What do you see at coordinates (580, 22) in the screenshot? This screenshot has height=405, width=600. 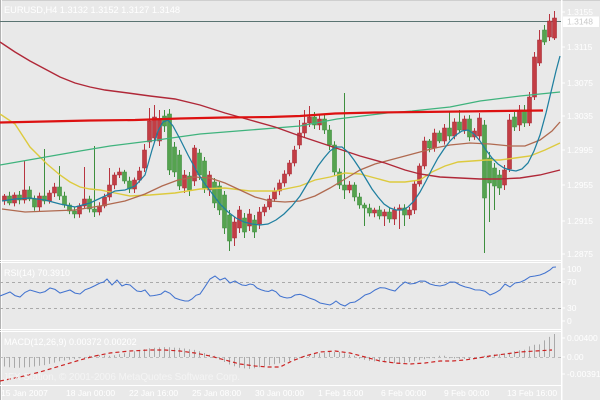 I see `svg-text: 1.3148` at bounding box center [580, 22].